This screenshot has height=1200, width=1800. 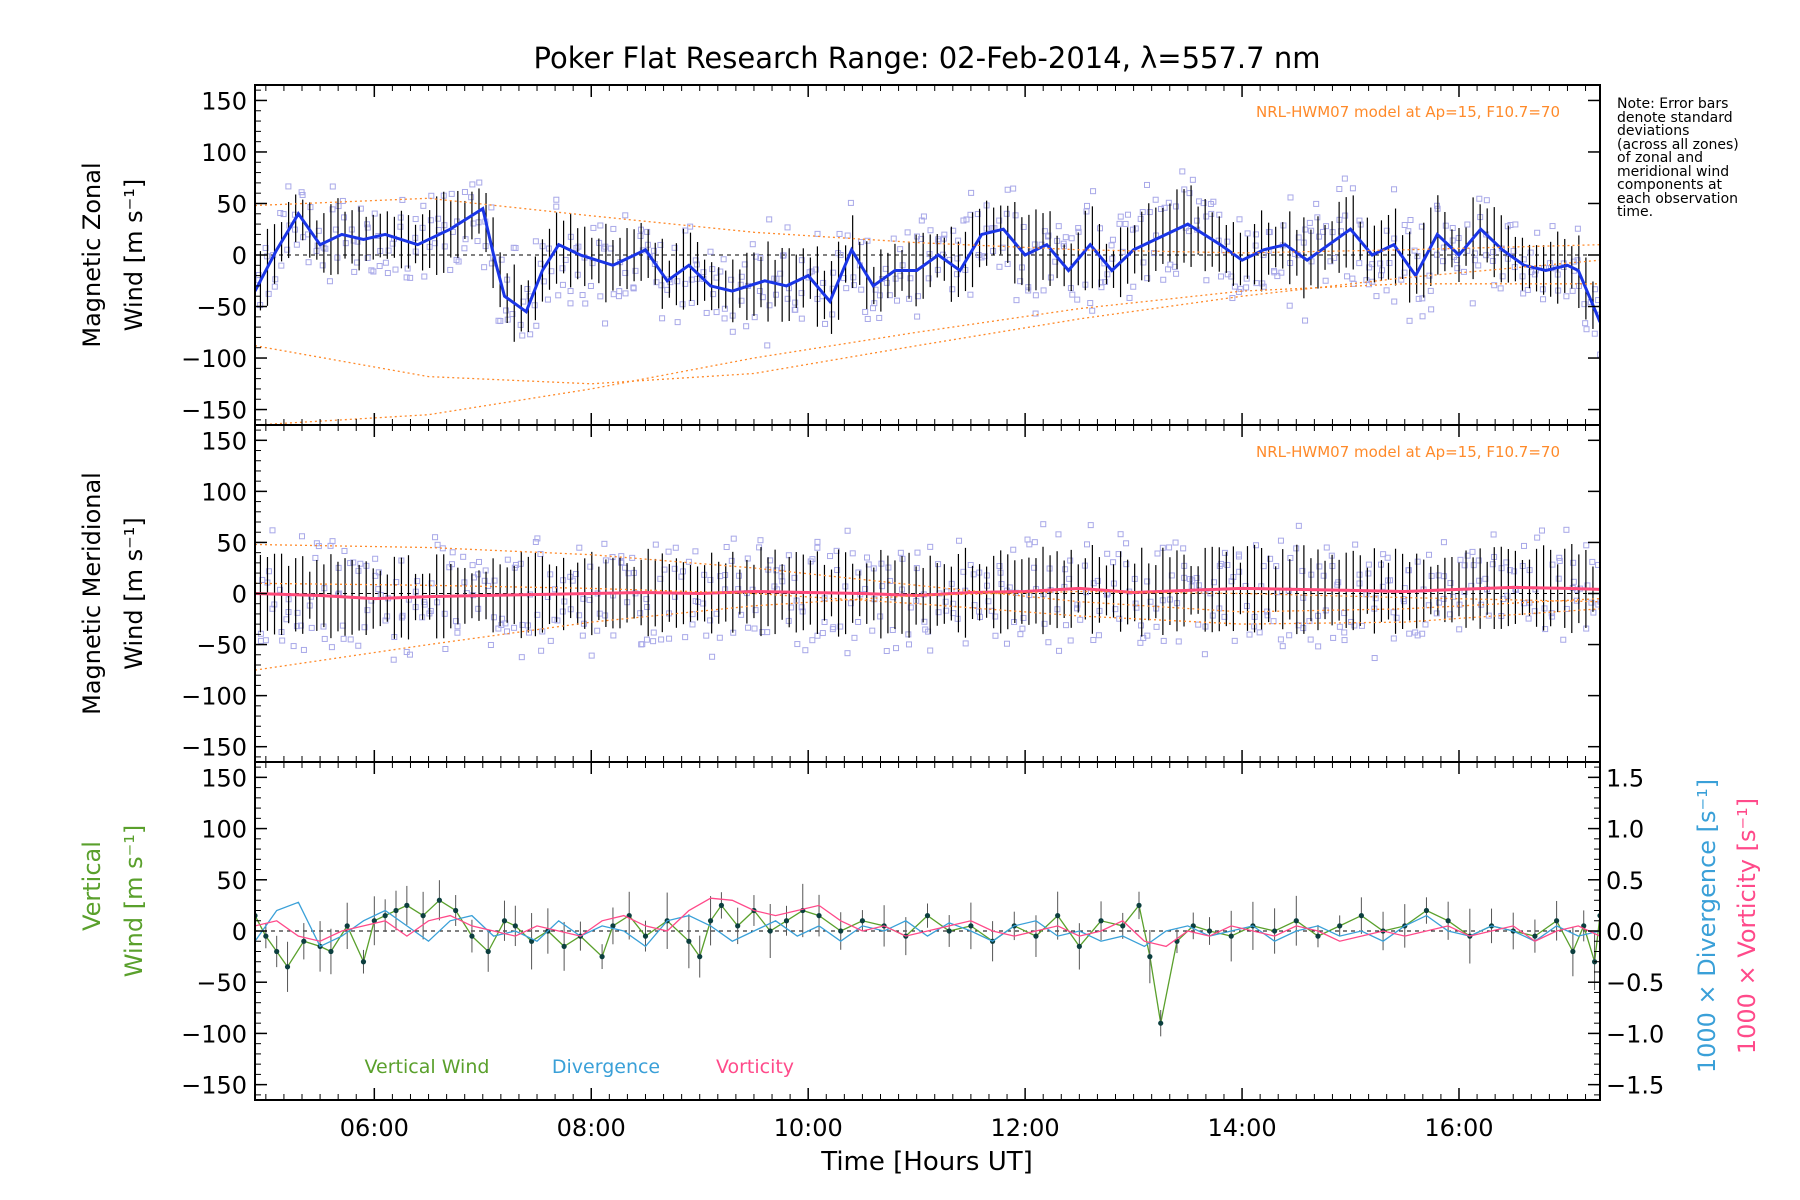 What do you see at coordinates (214, 1034) in the screenshot?
I see `y-tick-label: −100` at bounding box center [214, 1034].